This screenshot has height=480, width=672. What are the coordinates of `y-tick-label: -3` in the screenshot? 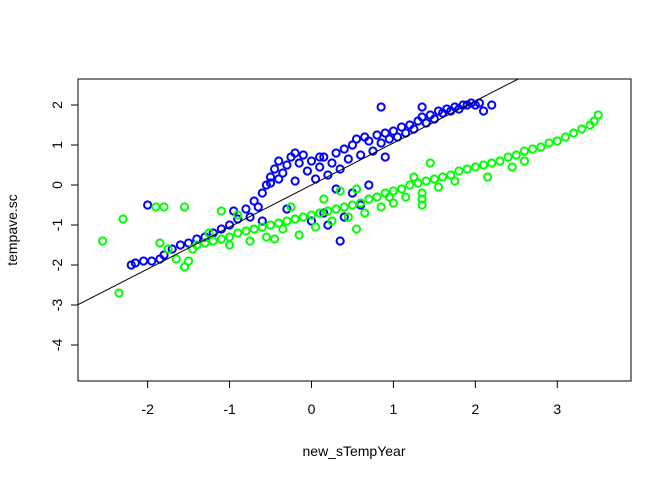 It's located at (57, 305).